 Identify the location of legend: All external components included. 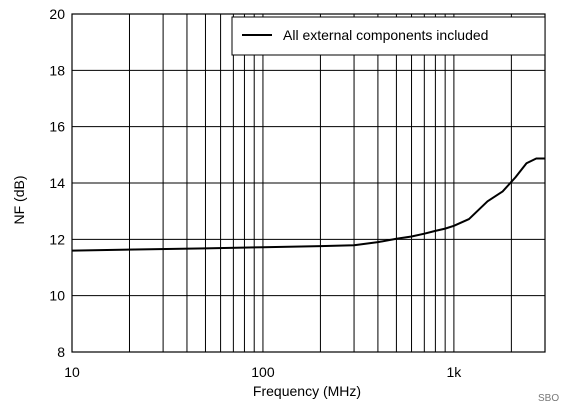
(388, 36).